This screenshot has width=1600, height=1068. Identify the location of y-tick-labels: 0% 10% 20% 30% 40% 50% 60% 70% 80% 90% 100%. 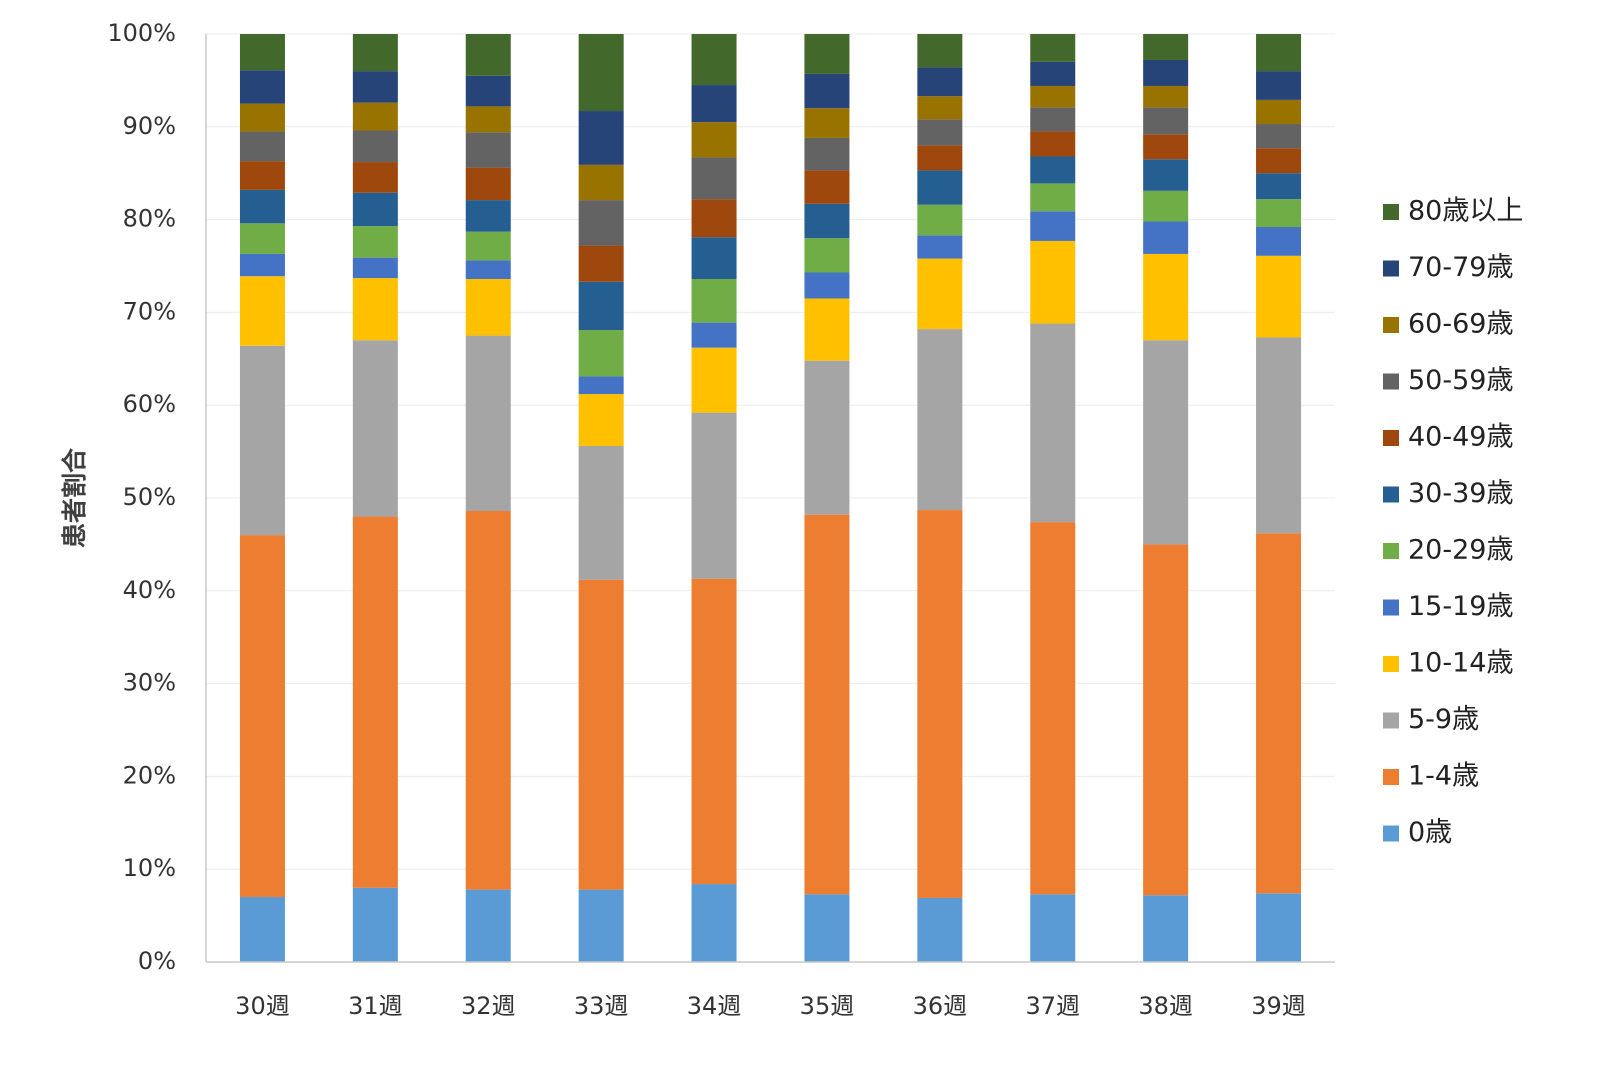
(141, 497).